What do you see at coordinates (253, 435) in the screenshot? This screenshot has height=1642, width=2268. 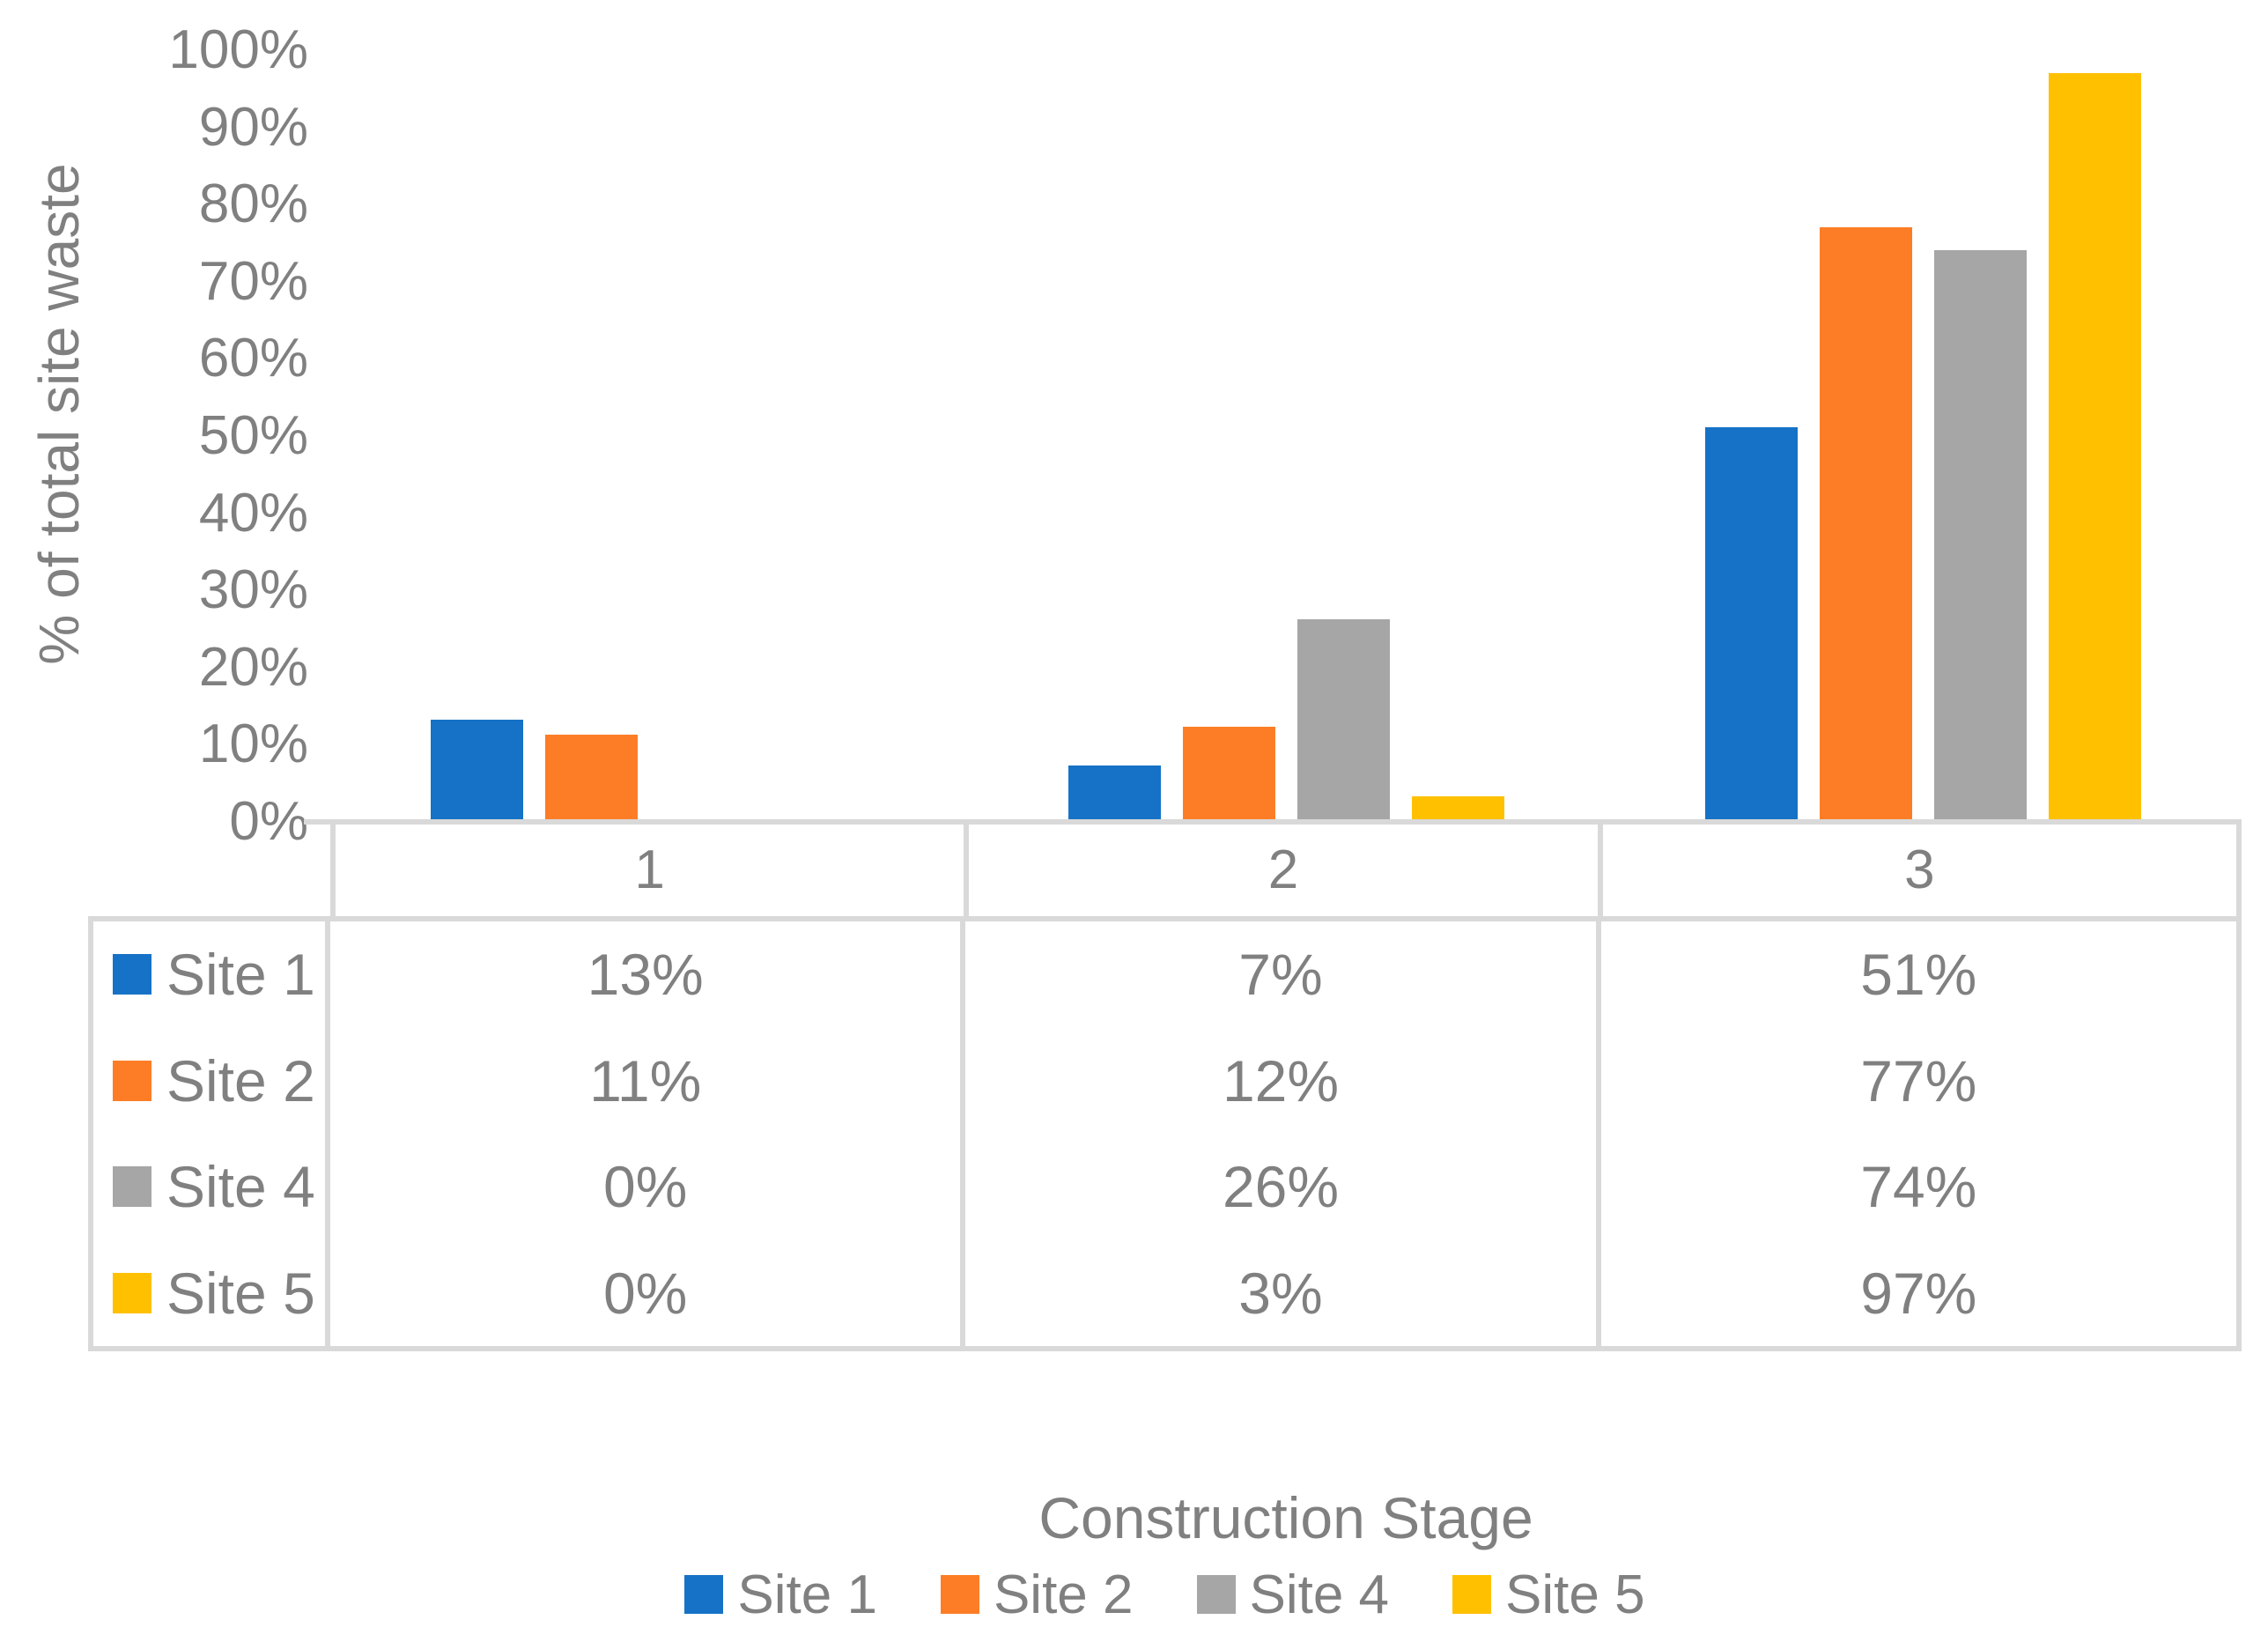 I see `y-tick-label: 50%` at bounding box center [253, 435].